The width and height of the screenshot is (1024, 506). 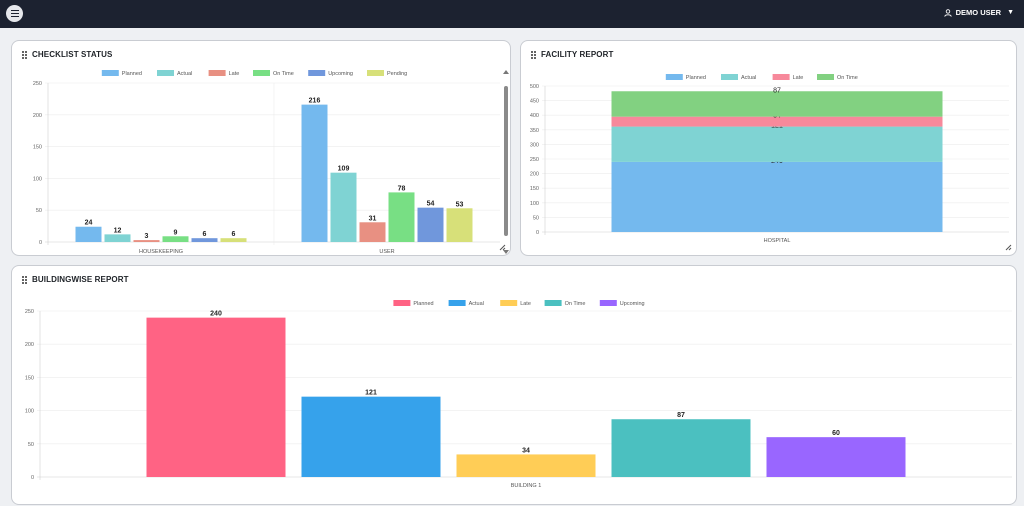 I want to click on bar-pending-housekeeping, so click(x=233, y=240).